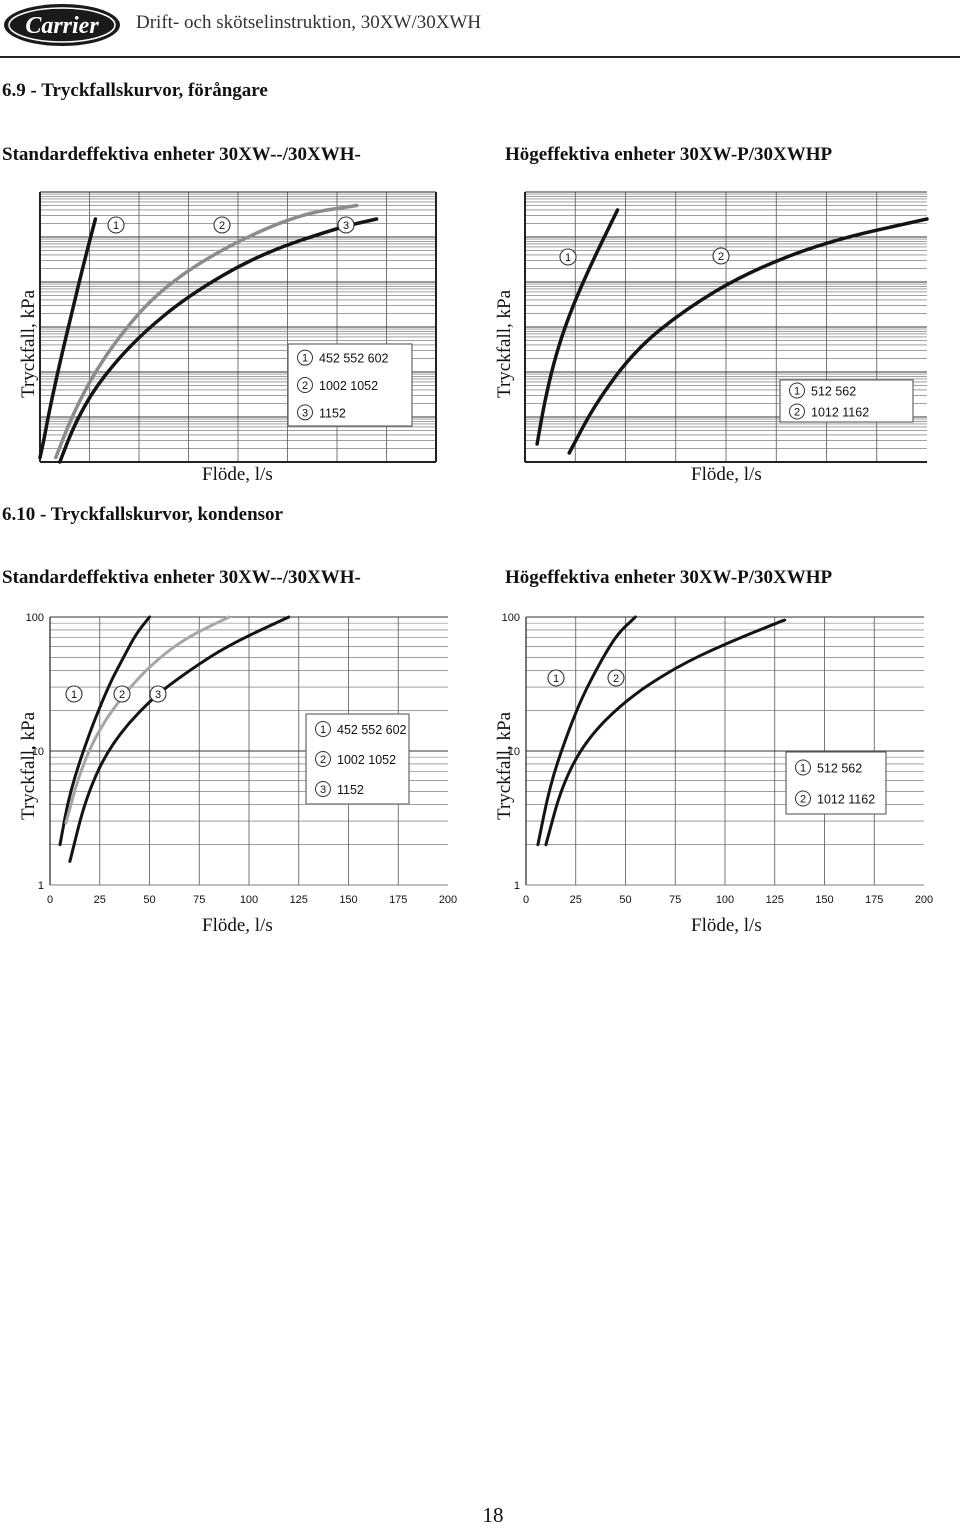 Image resolution: width=960 pixels, height=1528 pixels. Describe the element at coordinates (493, 1515) in the screenshot. I see `page-number: 18` at that location.